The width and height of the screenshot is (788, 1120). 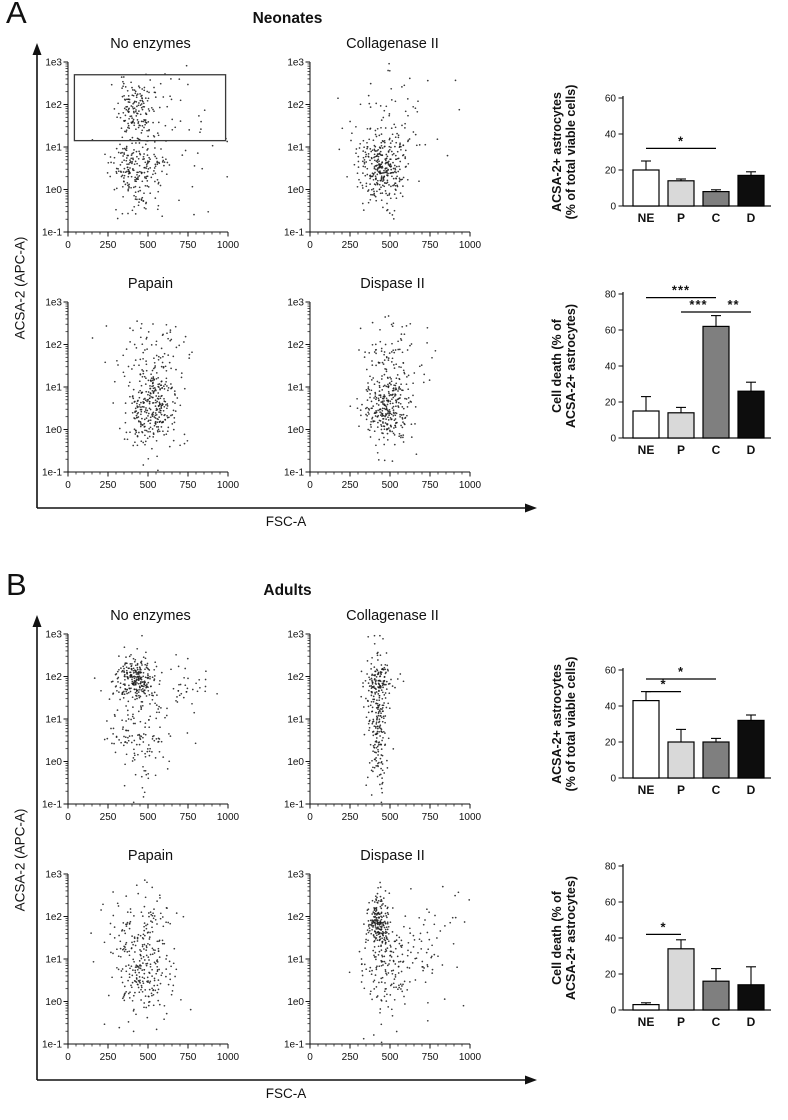 What do you see at coordinates (716, 995) in the screenshot?
I see `bar-C` at bounding box center [716, 995].